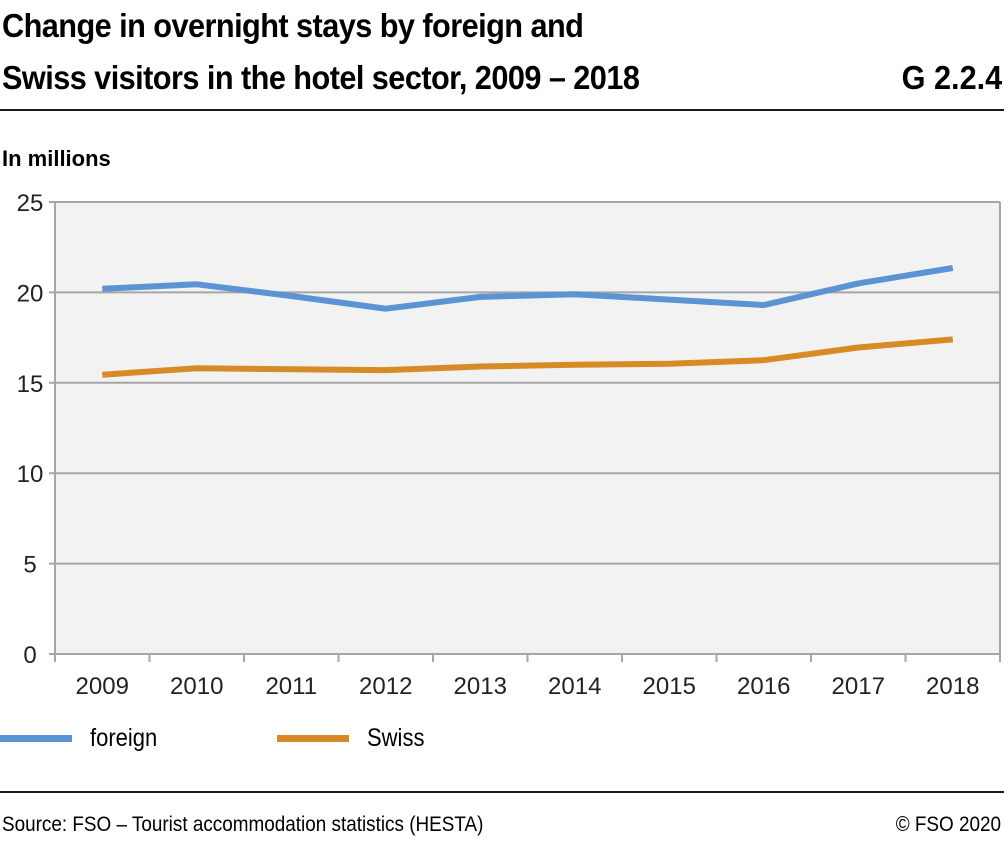 Image resolution: width=1004 pixels, height=842 pixels. I want to click on copyright-note: © FSO 2020, so click(948, 824).